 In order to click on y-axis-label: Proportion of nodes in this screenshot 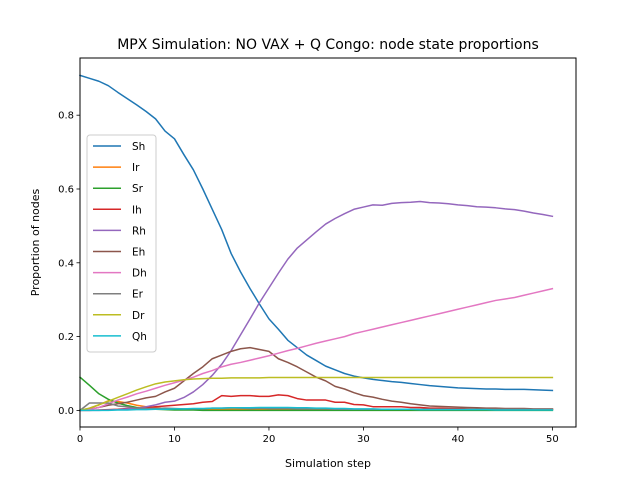, I will do `click(35, 242)`.